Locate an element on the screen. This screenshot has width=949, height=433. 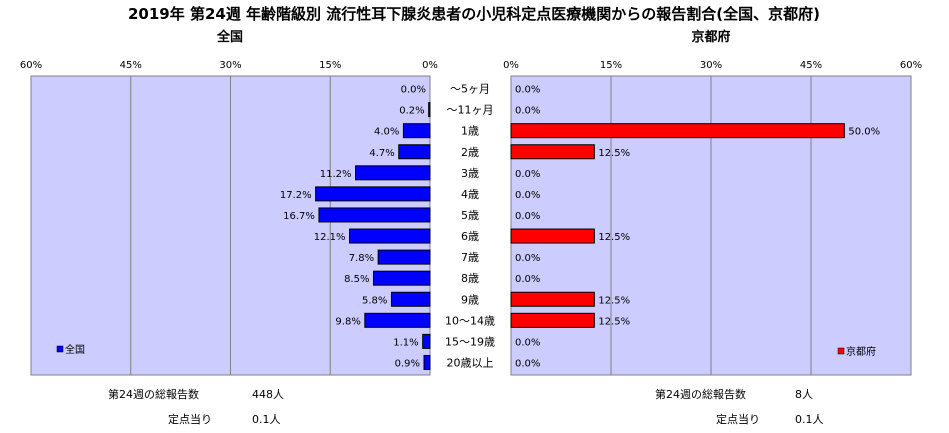
left-tick-label: 45% is located at coordinates (131, 65).